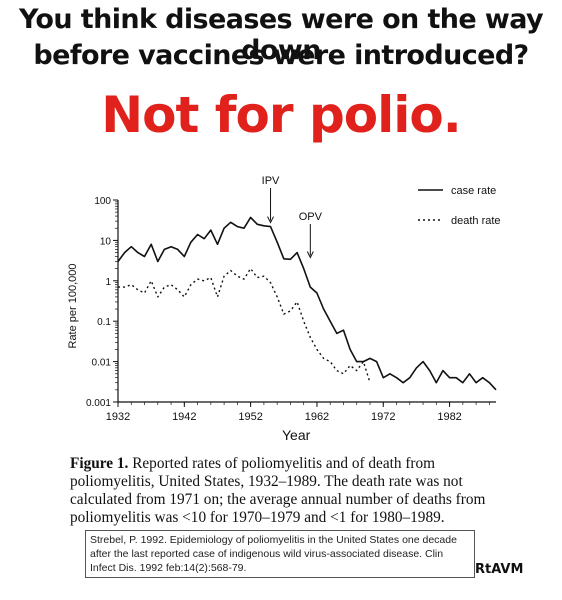 This screenshot has height=600, width=562. I want to click on x-tick-label: 1942, so click(184, 417).